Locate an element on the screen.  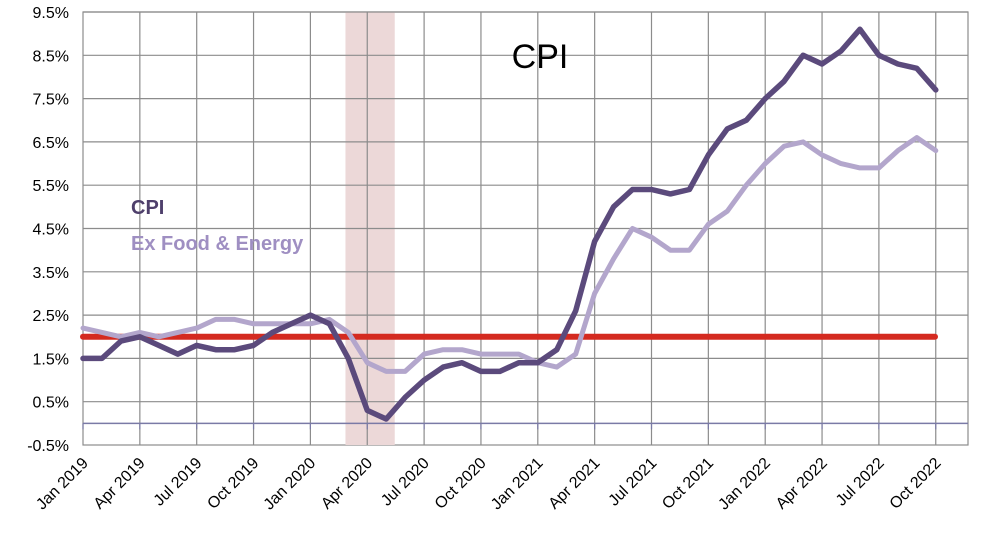
x-tick-label: Oct 2020 is located at coordinates (461, 484).